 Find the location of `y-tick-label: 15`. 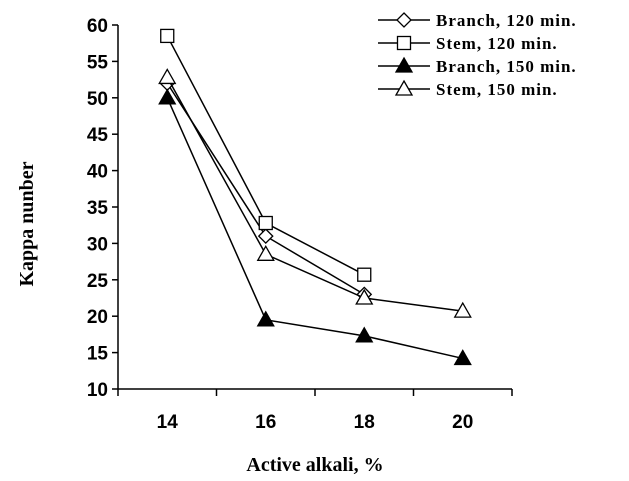

y-tick-label: 15 is located at coordinates (98, 354).